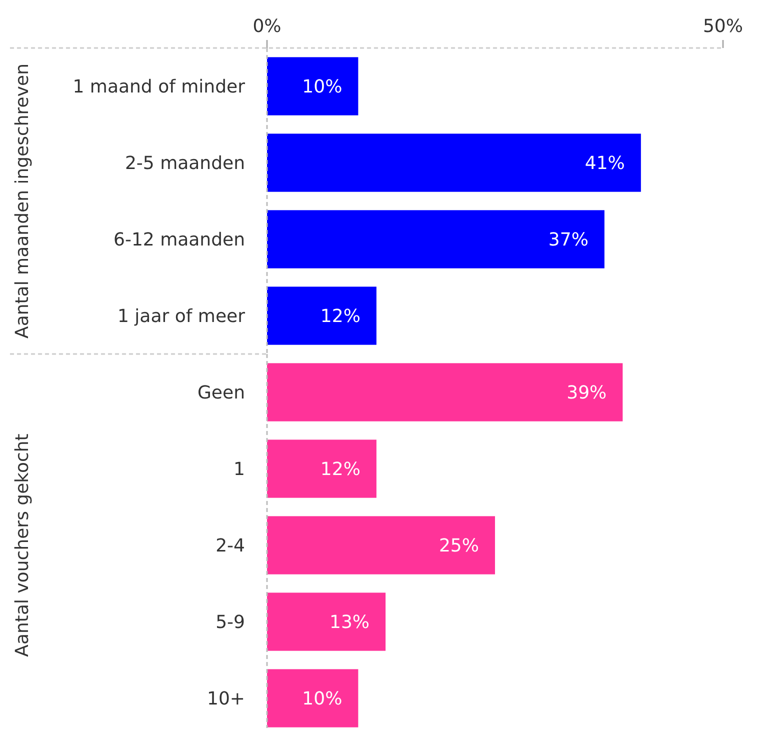 The width and height of the screenshot is (766, 731). Describe the element at coordinates (22, 545) in the screenshot. I see `y-axis-title: Aantal vouchers gekocht` at that location.